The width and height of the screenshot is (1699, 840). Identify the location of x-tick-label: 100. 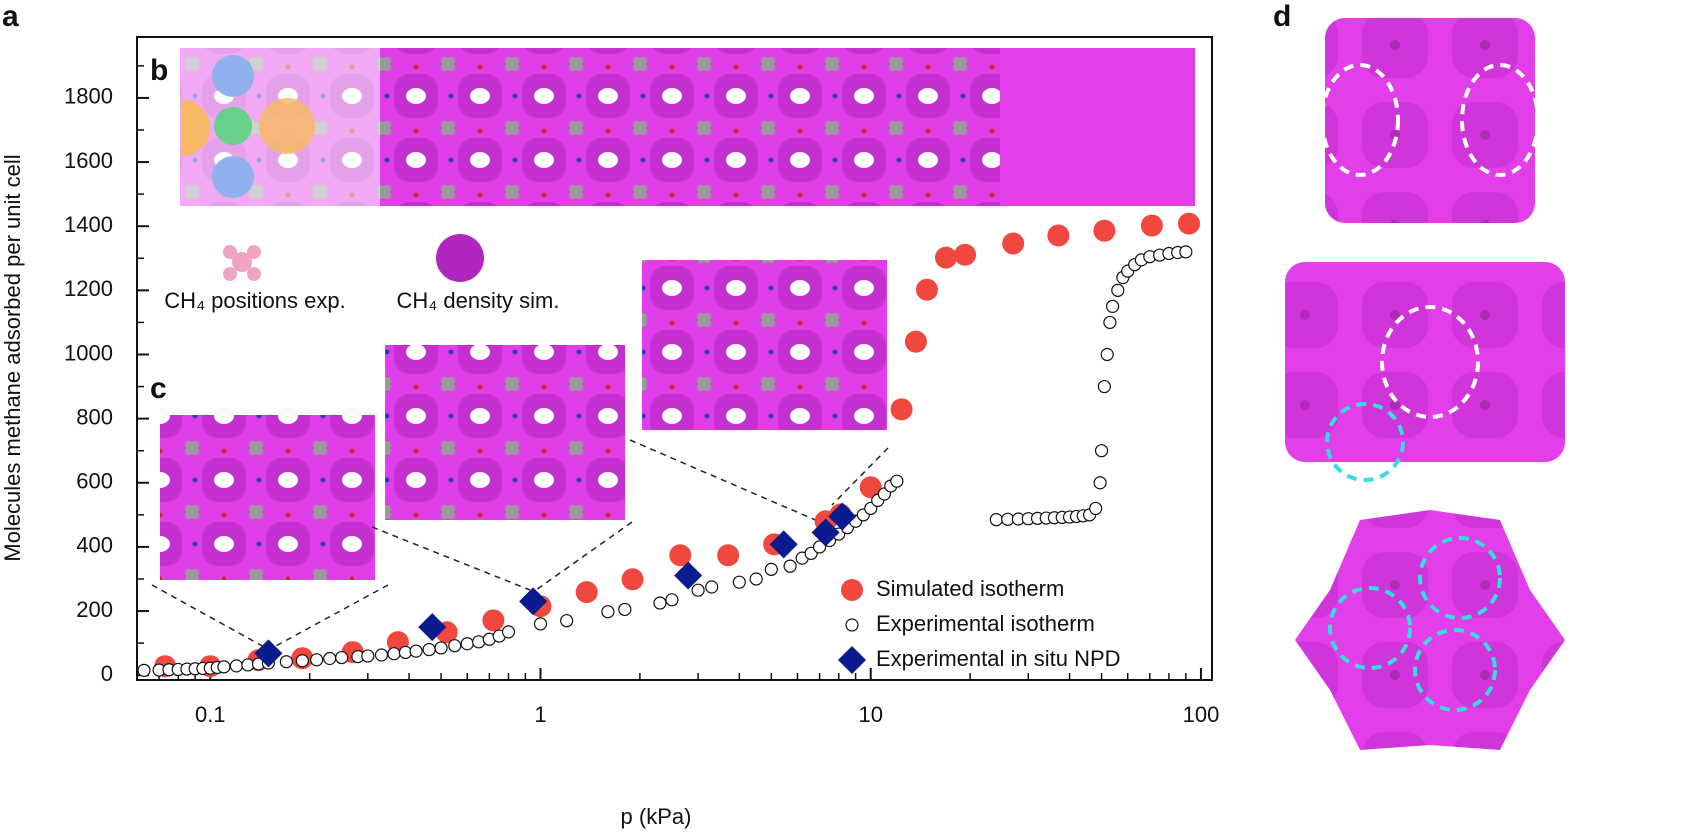
(1201, 714).